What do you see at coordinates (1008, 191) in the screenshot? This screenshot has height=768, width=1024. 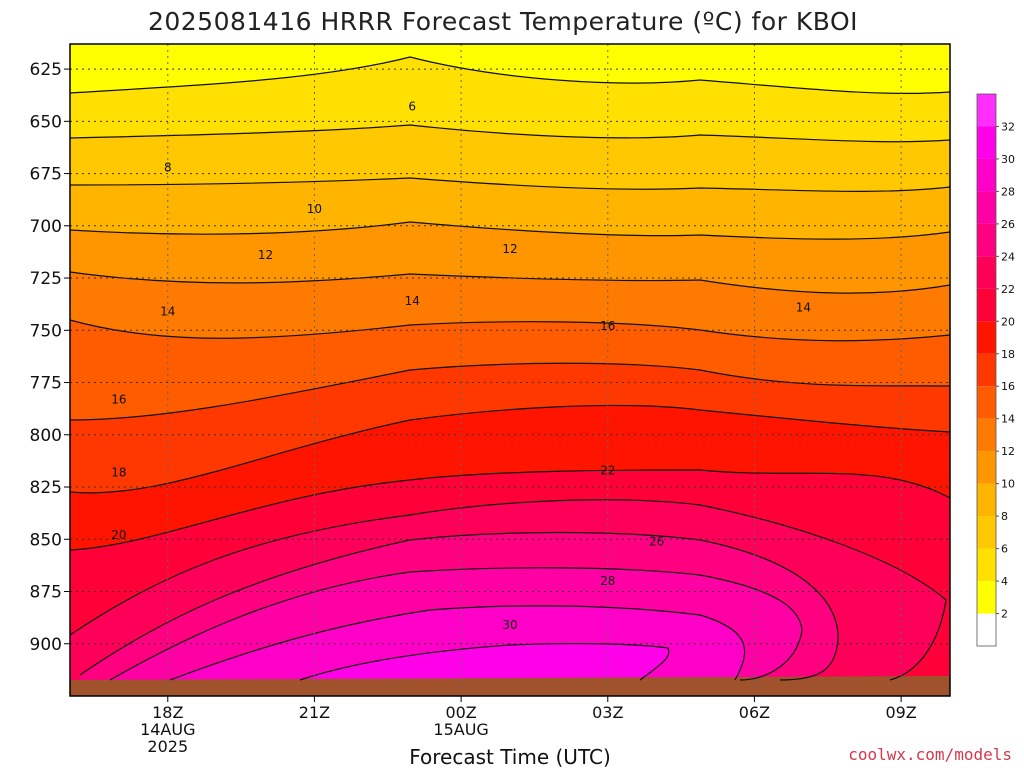 I see `colorbar-label: 28` at bounding box center [1008, 191].